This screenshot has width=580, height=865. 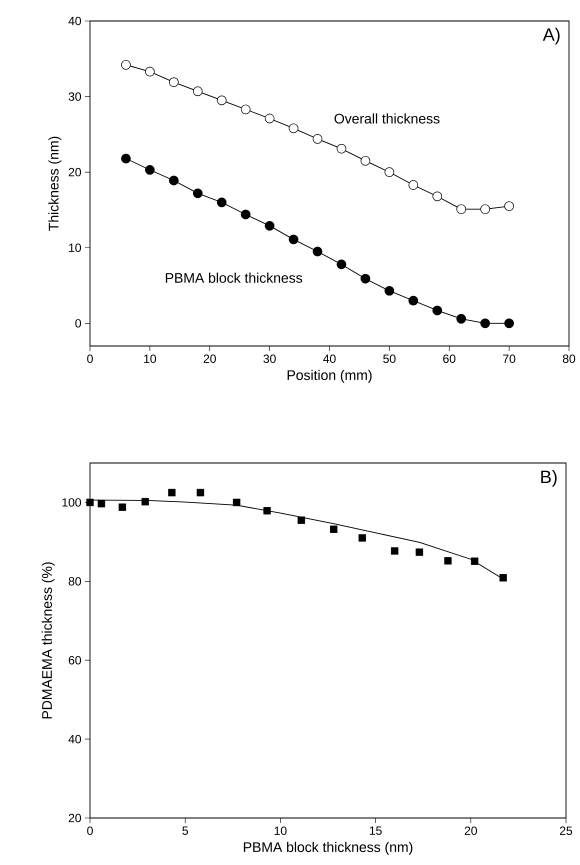 I want to click on y-axis-title: Thickness (nm), so click(x=55, y=183).